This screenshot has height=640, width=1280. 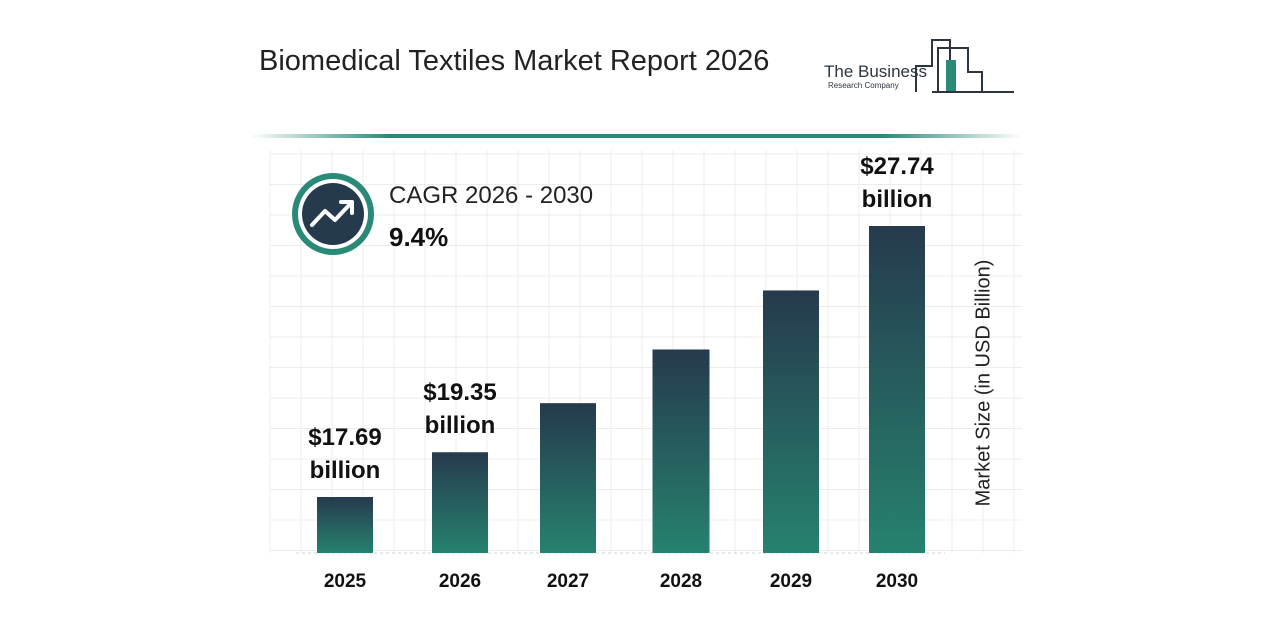 I want to click on x-tick-label-2025: 2025, so click(x=345, y=581).